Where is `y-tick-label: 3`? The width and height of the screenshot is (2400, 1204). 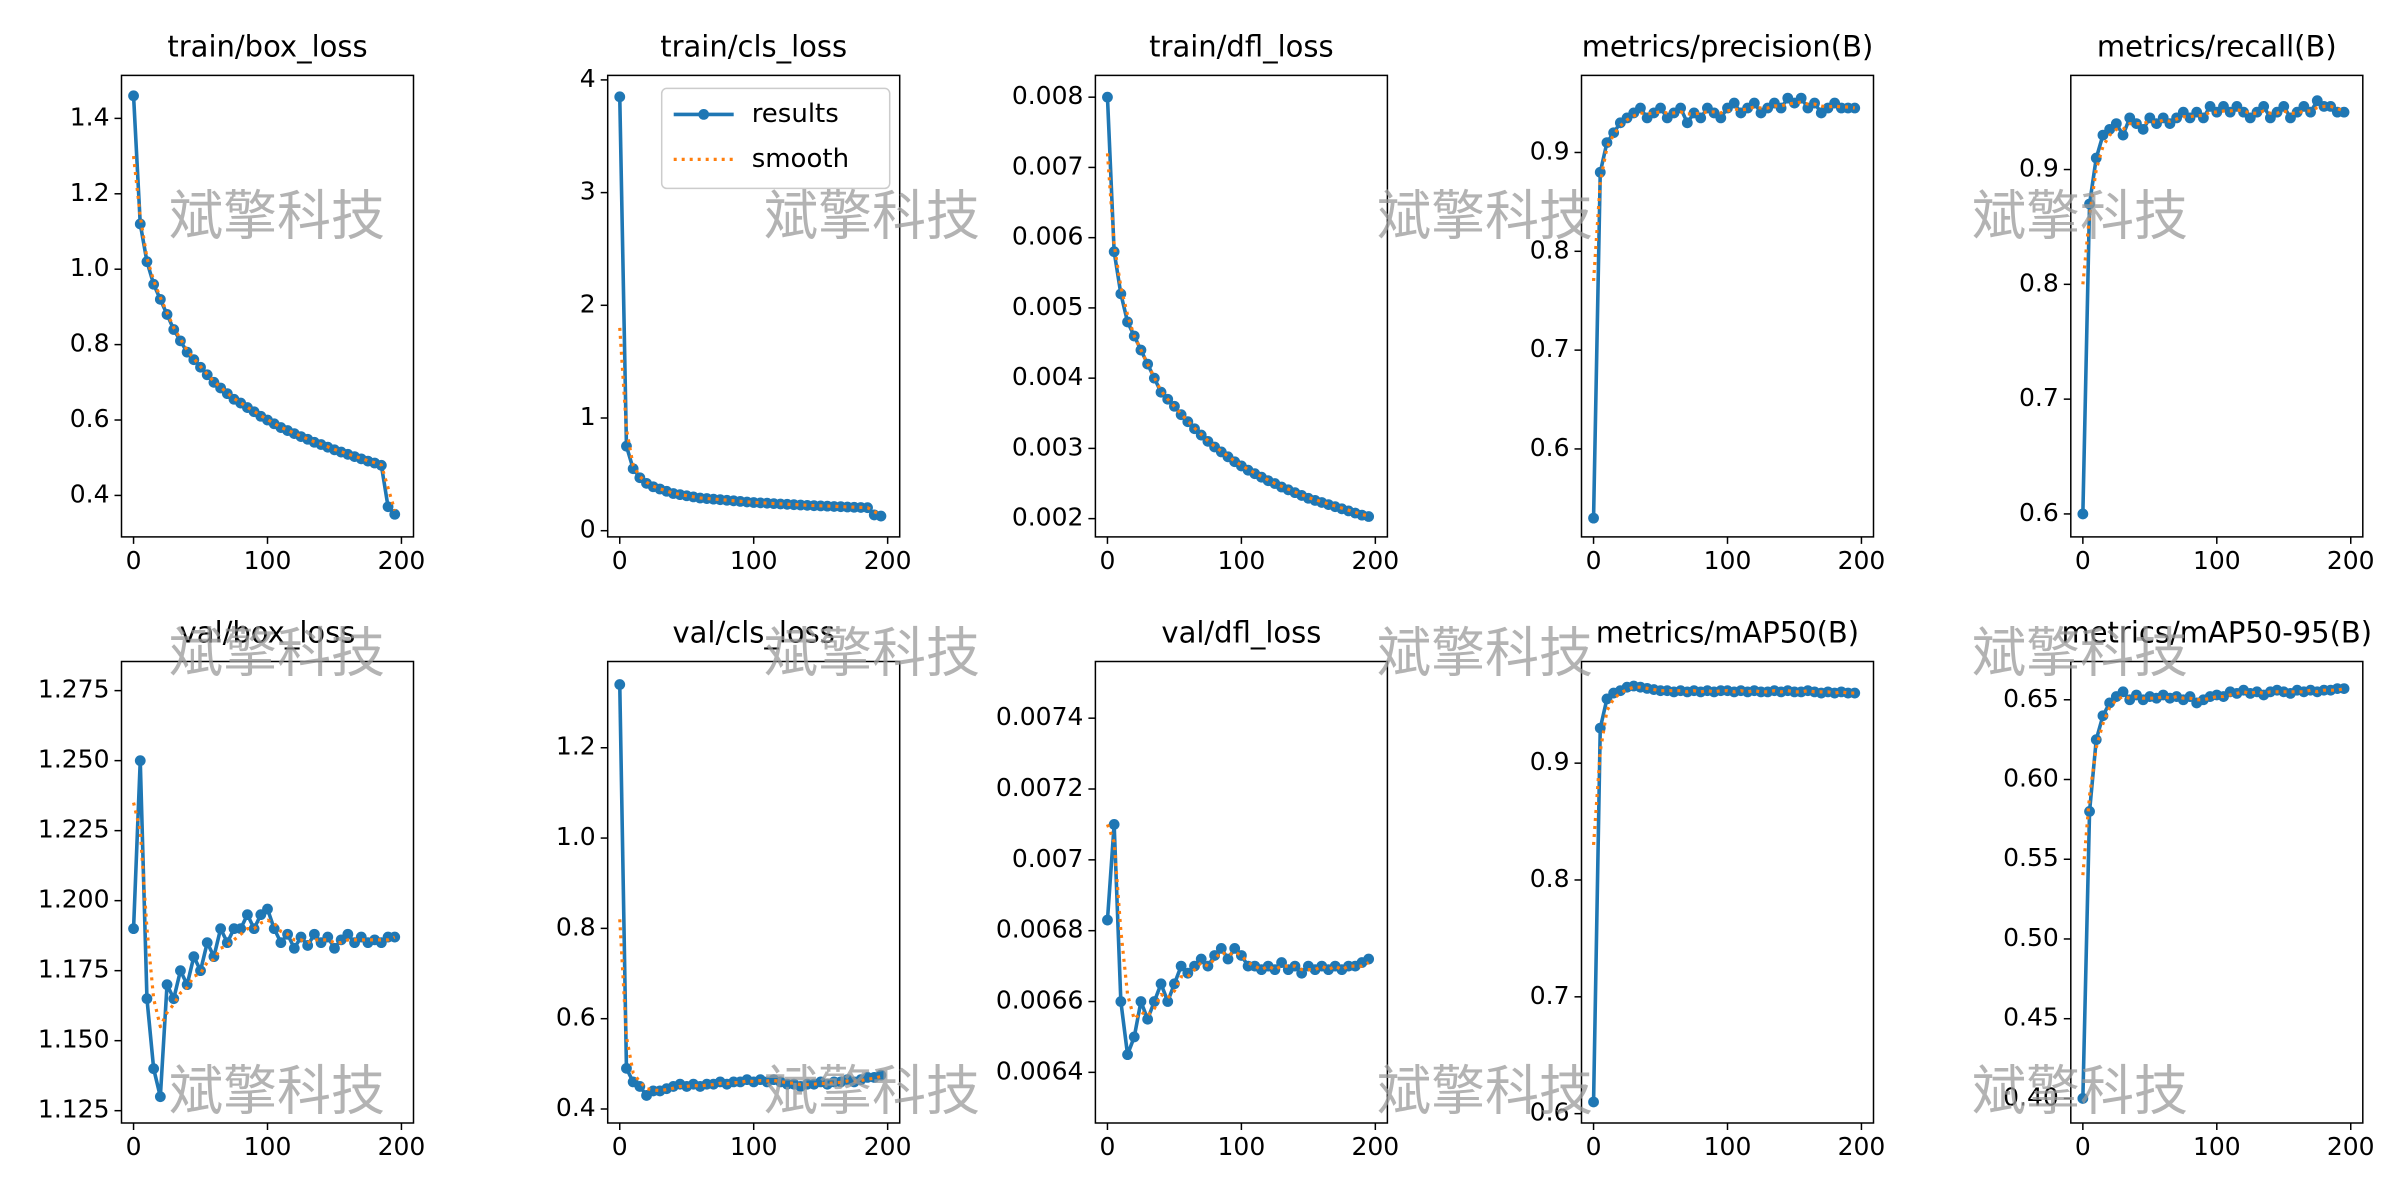
y-tick-label: 3 is located at coordinates (588, 191).